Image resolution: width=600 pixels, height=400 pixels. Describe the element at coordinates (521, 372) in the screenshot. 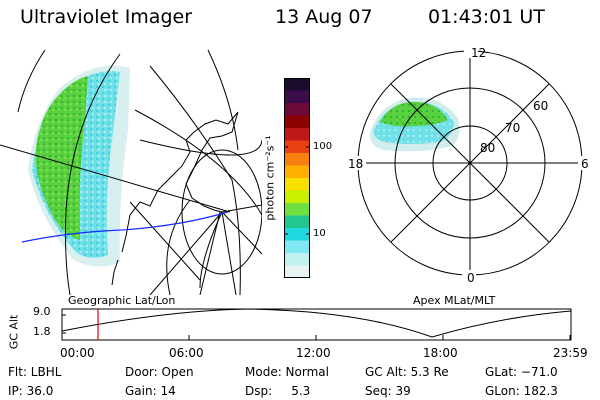

I see `status-glat: GLat: −71.0` at that location.